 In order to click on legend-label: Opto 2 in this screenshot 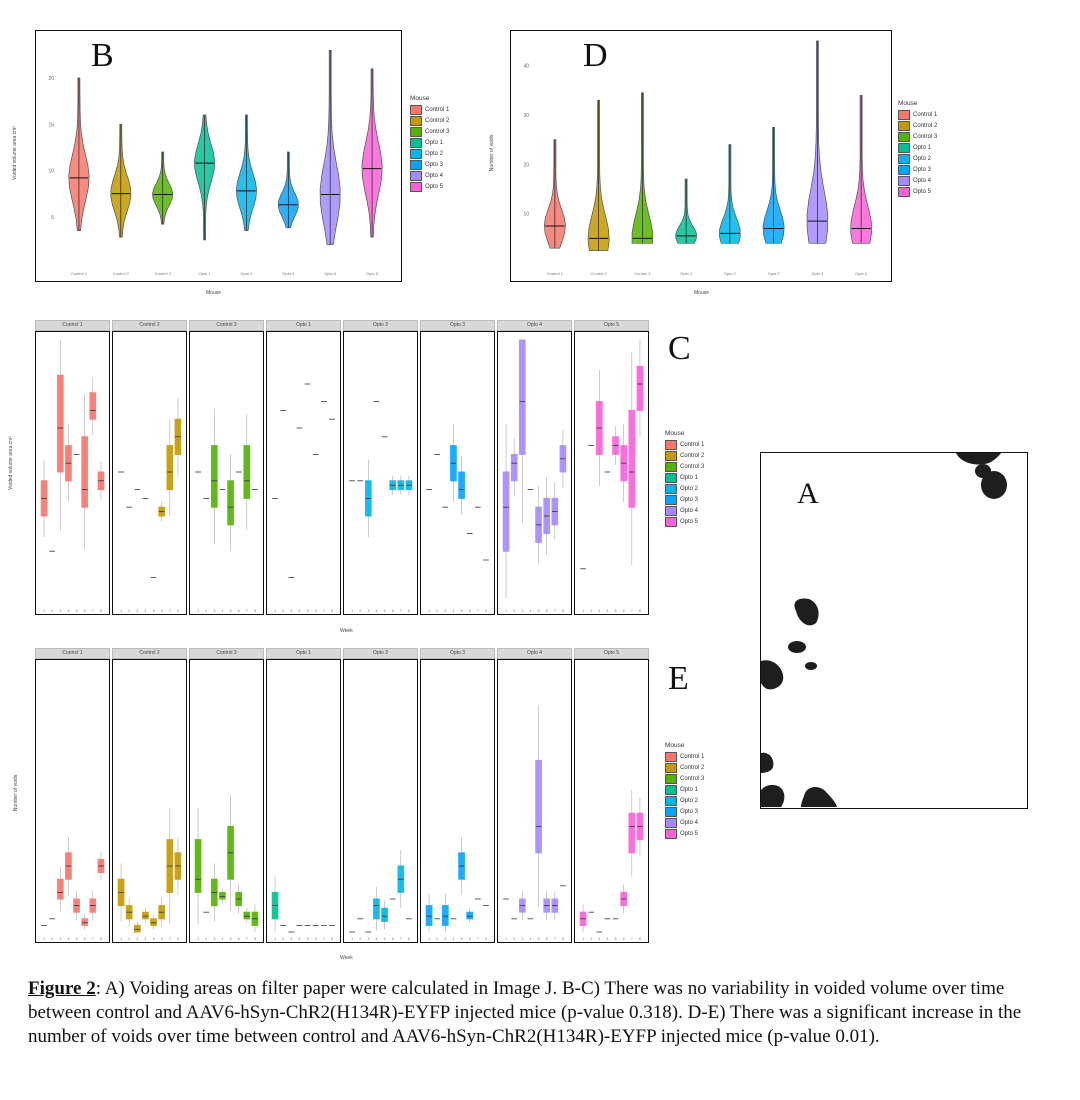, I will do `click(689, 488)`.